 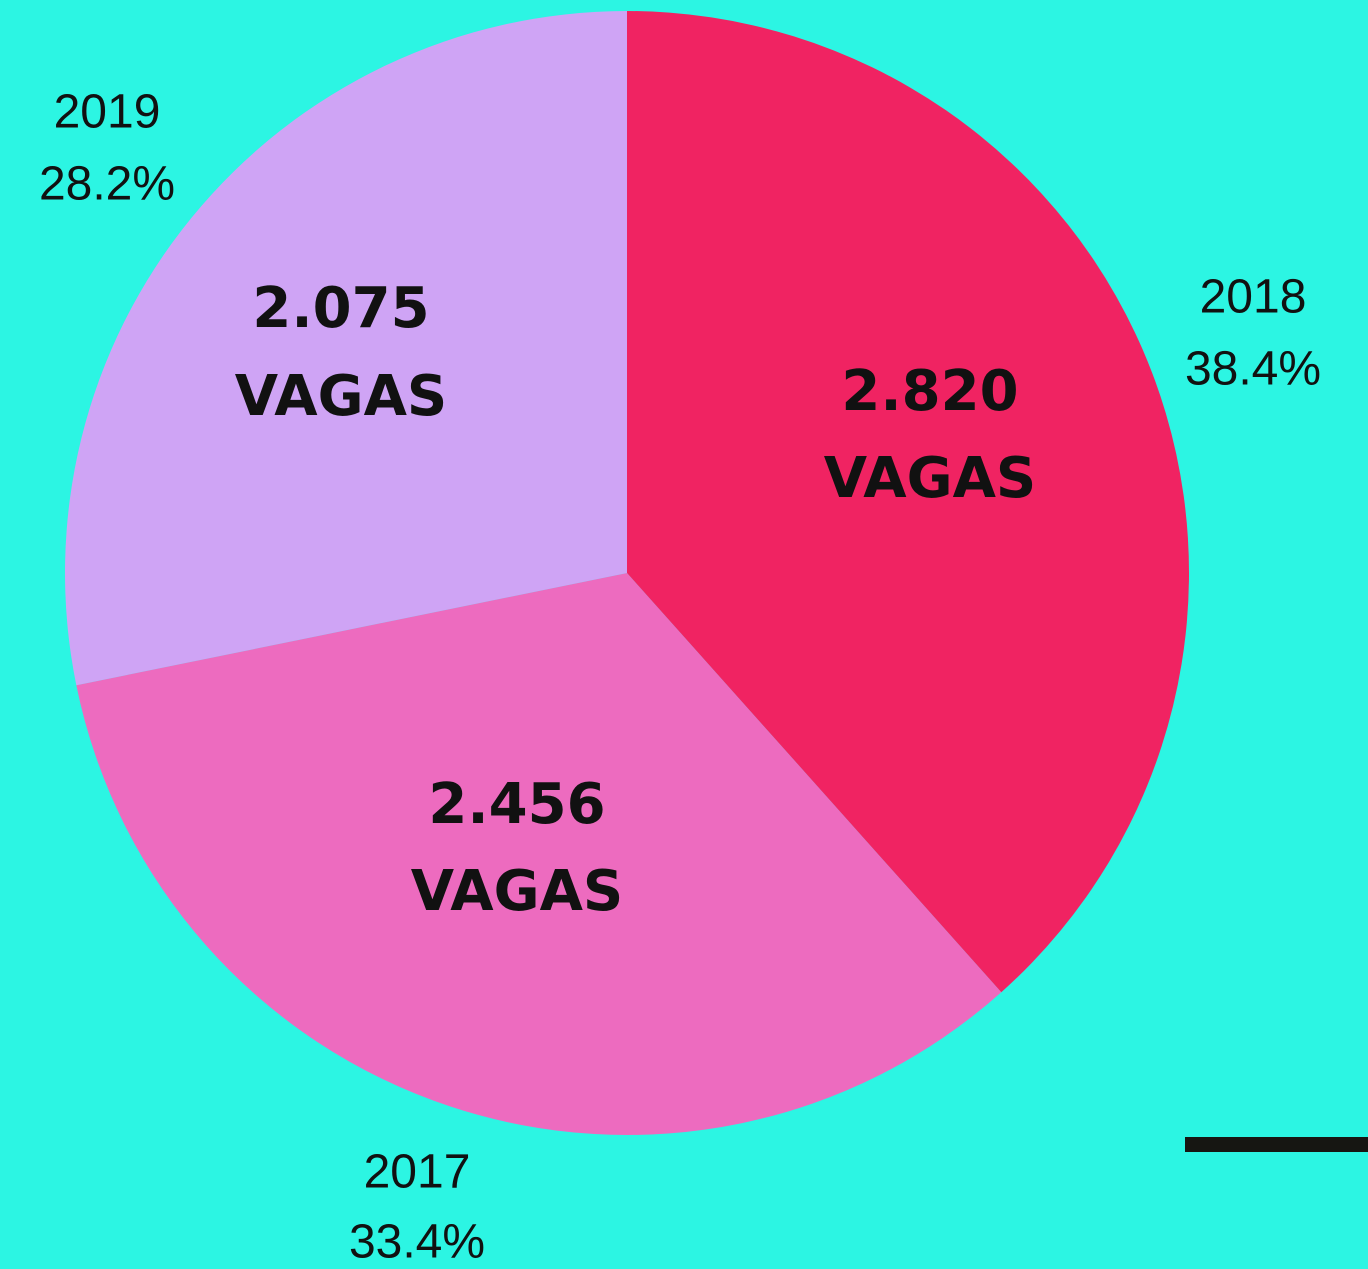 What do you see at coordinates (107, 112) in the screenshot?
I see `slice-category: 2019` at bounding box center [107, 112].